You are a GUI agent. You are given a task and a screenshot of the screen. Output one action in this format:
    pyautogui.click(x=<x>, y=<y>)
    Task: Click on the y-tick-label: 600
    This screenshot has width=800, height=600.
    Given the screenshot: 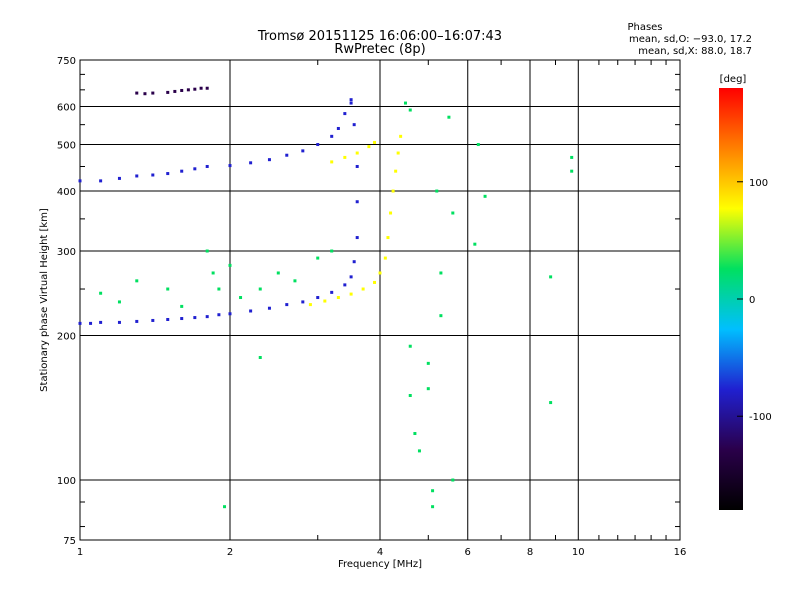 What is the action you would take?
    pyautogui.click(x=66, y=108)
    